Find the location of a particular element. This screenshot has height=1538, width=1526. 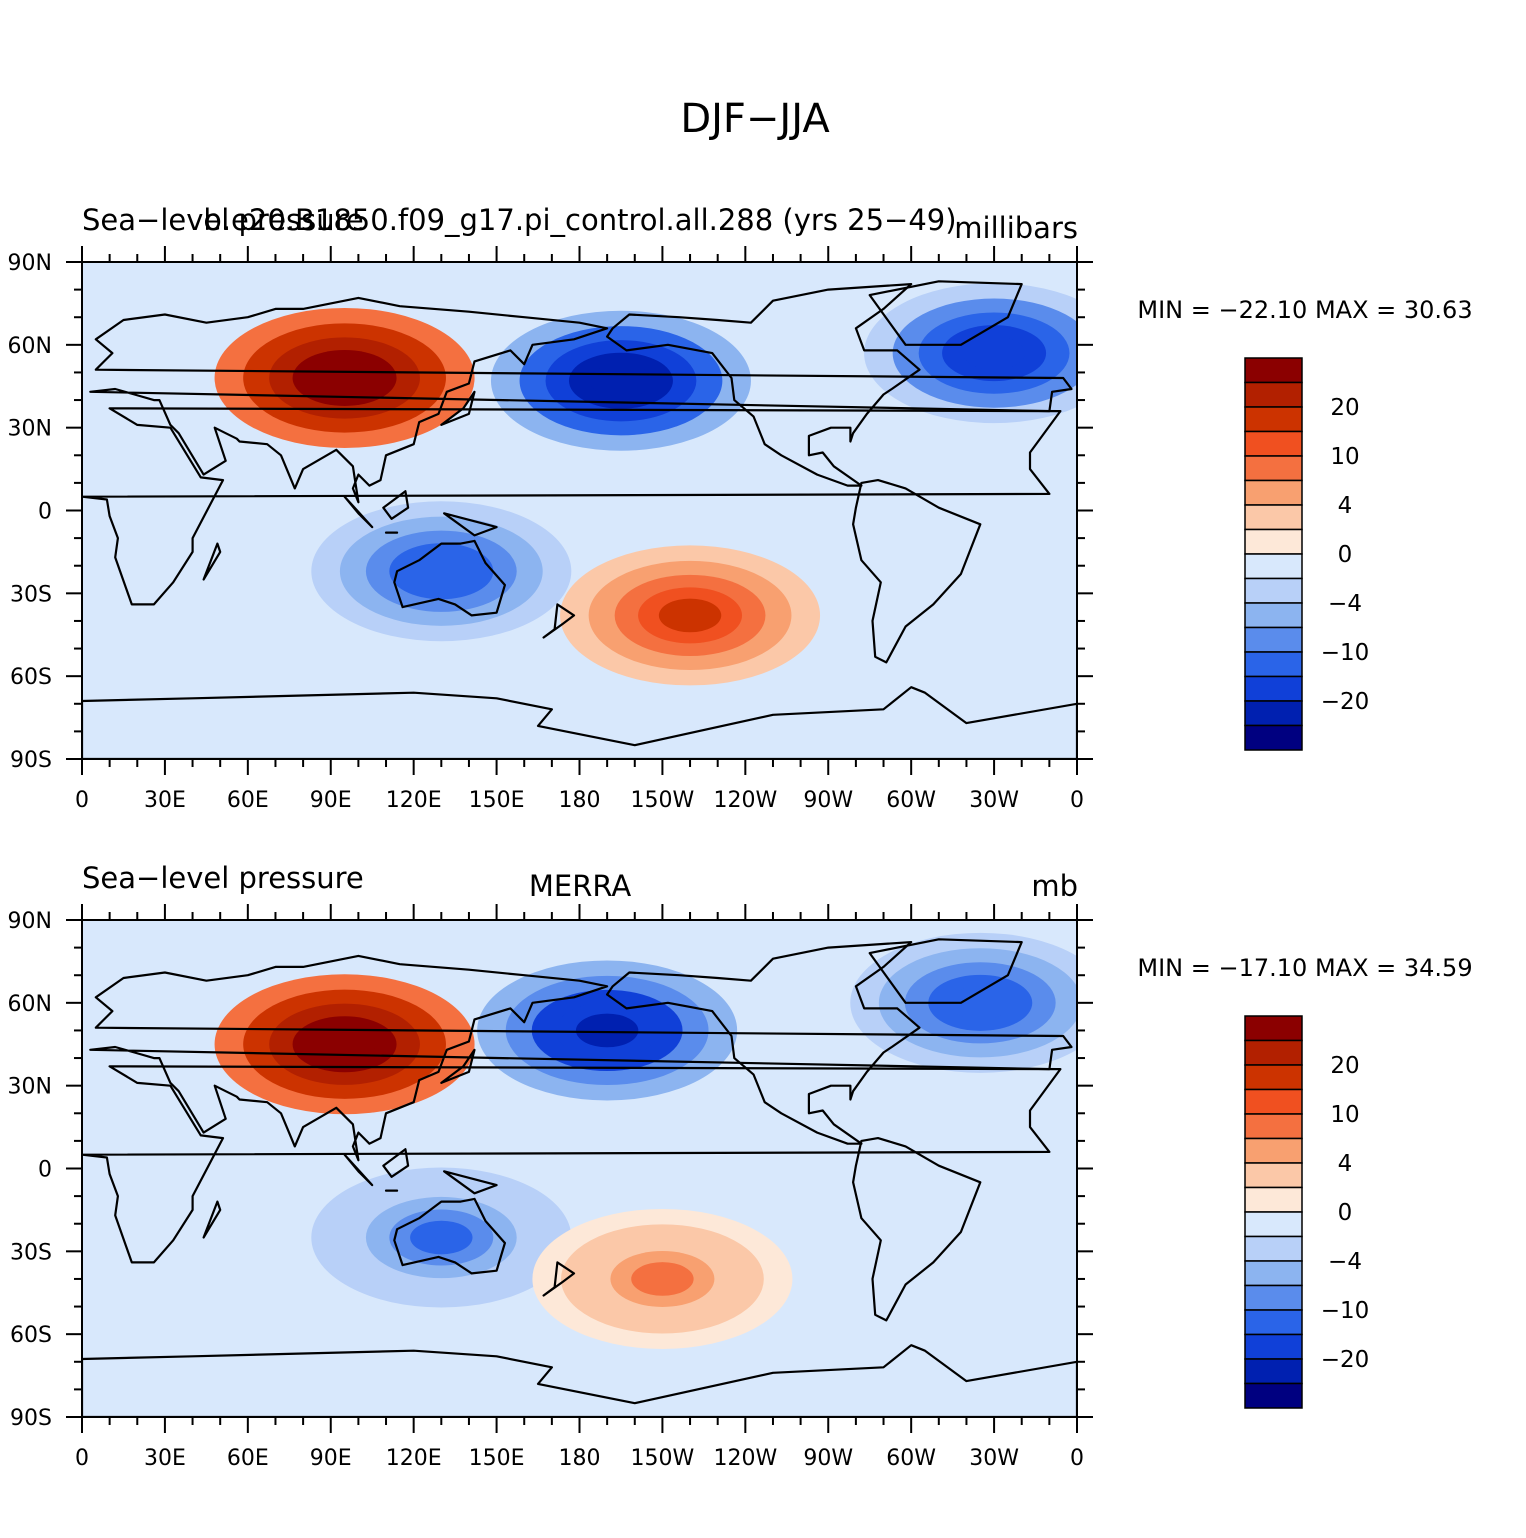

panel-merra-units-label: mb is located at coordinates (1054, 886).